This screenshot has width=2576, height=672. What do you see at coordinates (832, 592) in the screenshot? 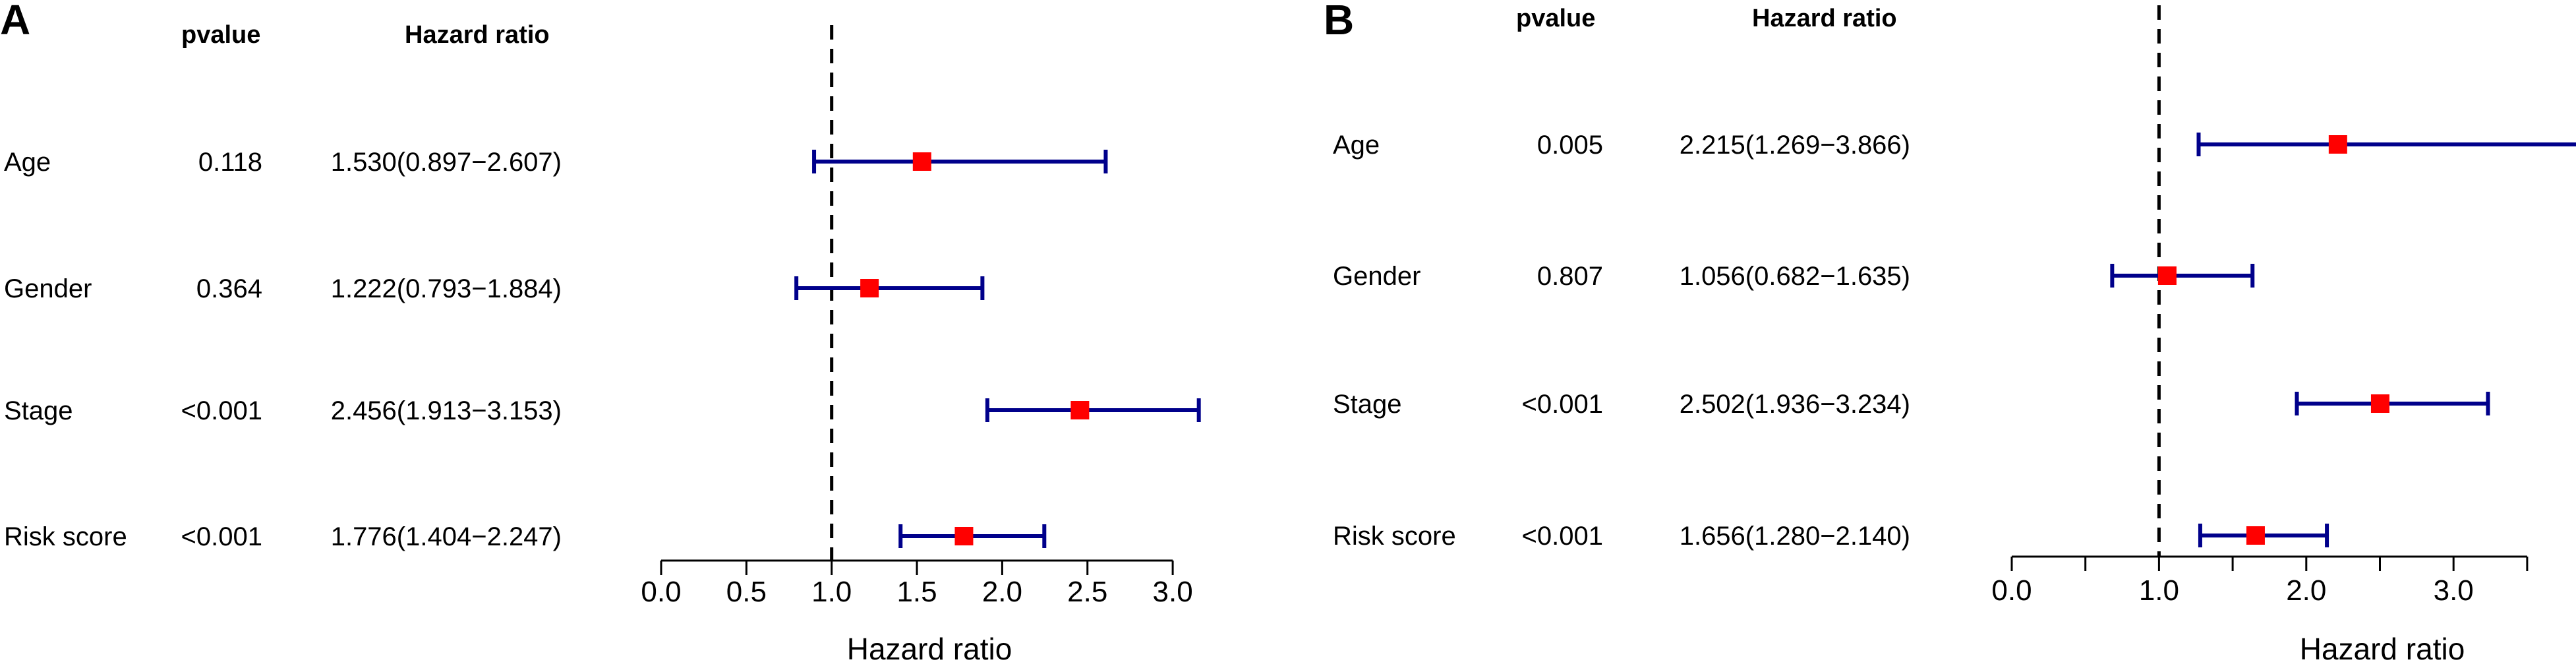
I see `panel-a-x-tick-label: 1.0` at bounding box center [832, 592].